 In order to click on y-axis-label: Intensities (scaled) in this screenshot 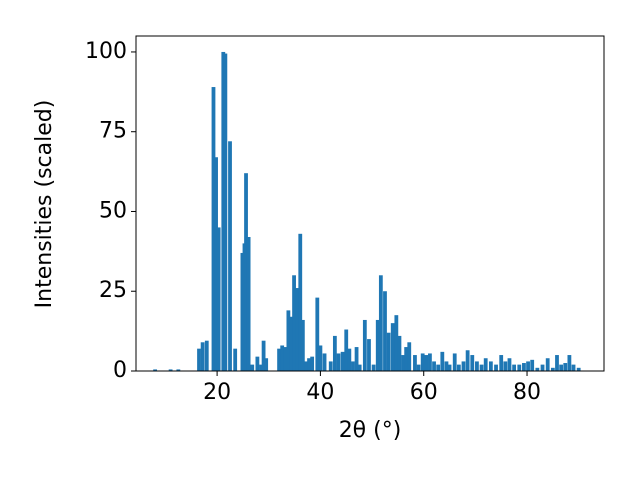, I will do `click(44, 204)`.